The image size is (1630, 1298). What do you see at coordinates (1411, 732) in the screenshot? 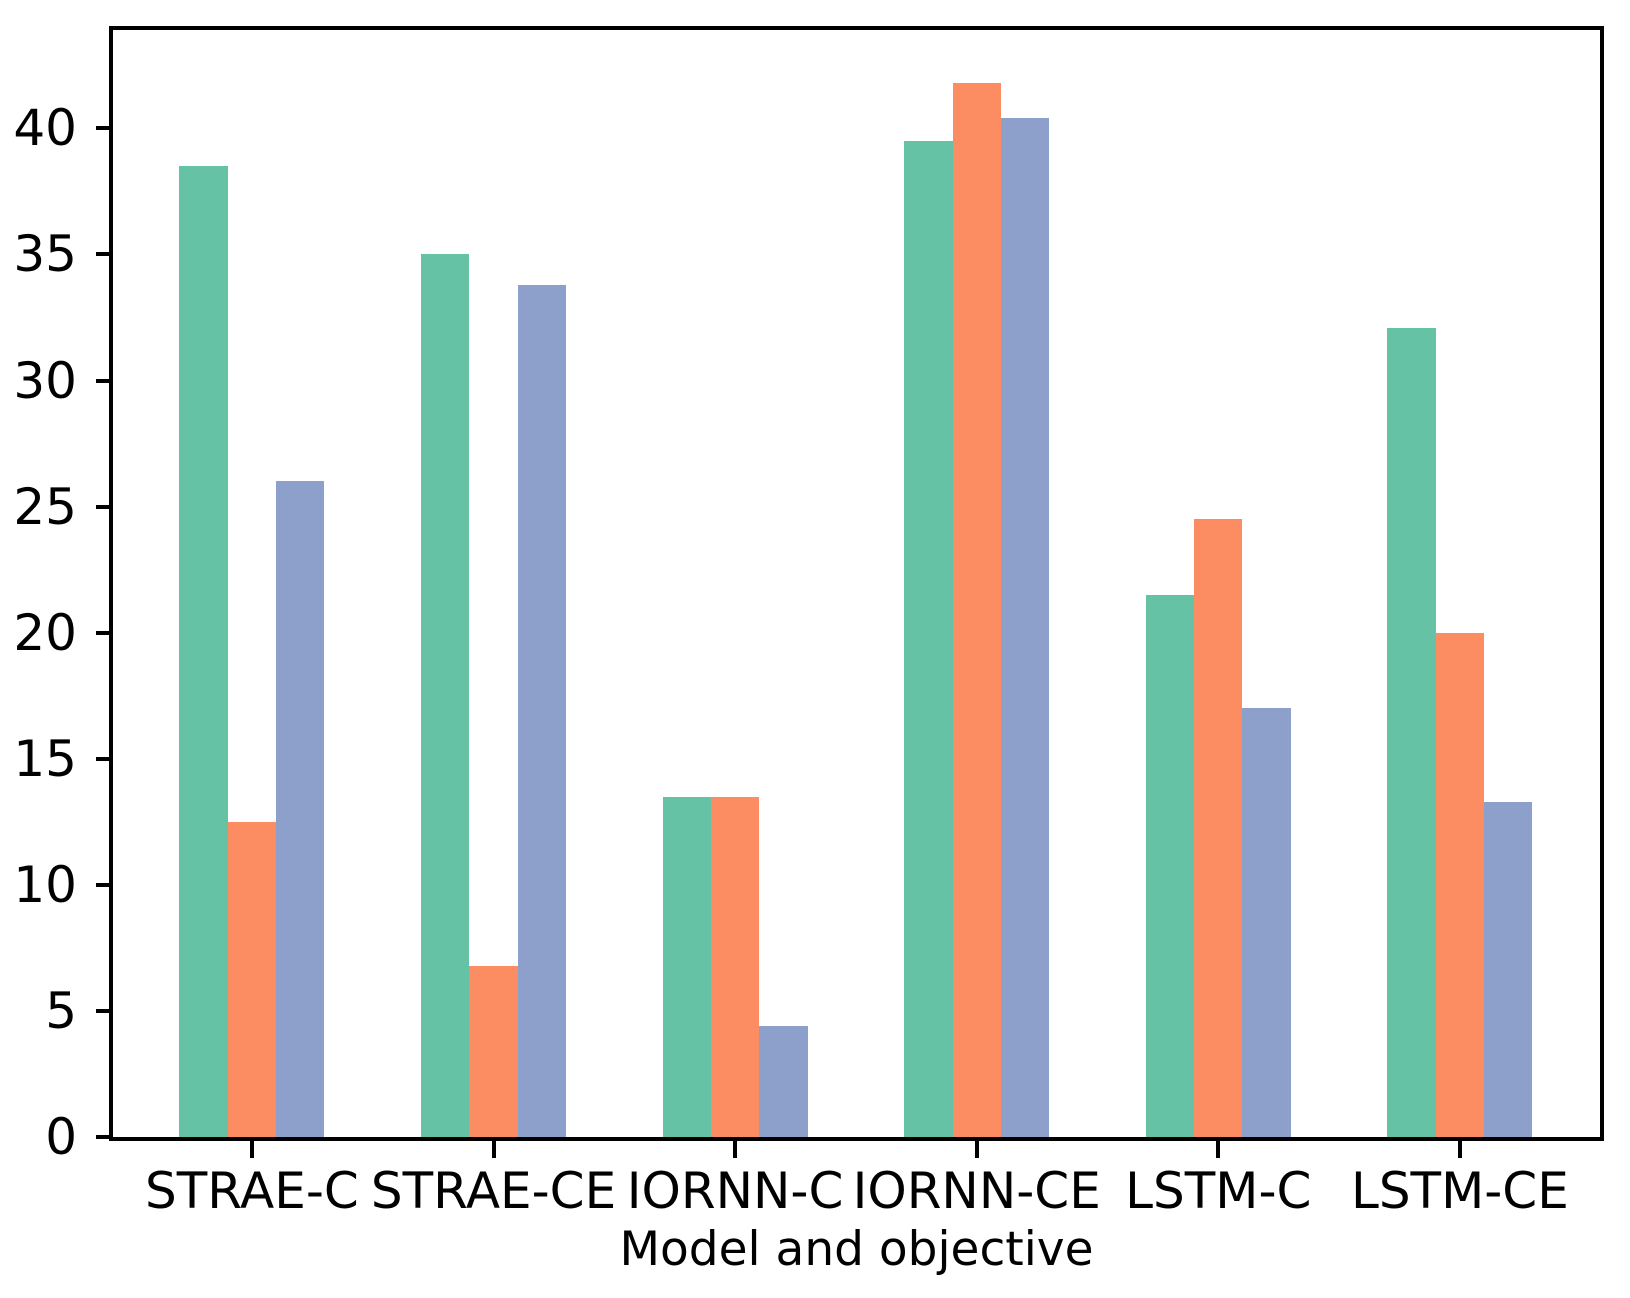
I see `bar-LSTM-CE-series-green` at bounding box center [1411, 732].